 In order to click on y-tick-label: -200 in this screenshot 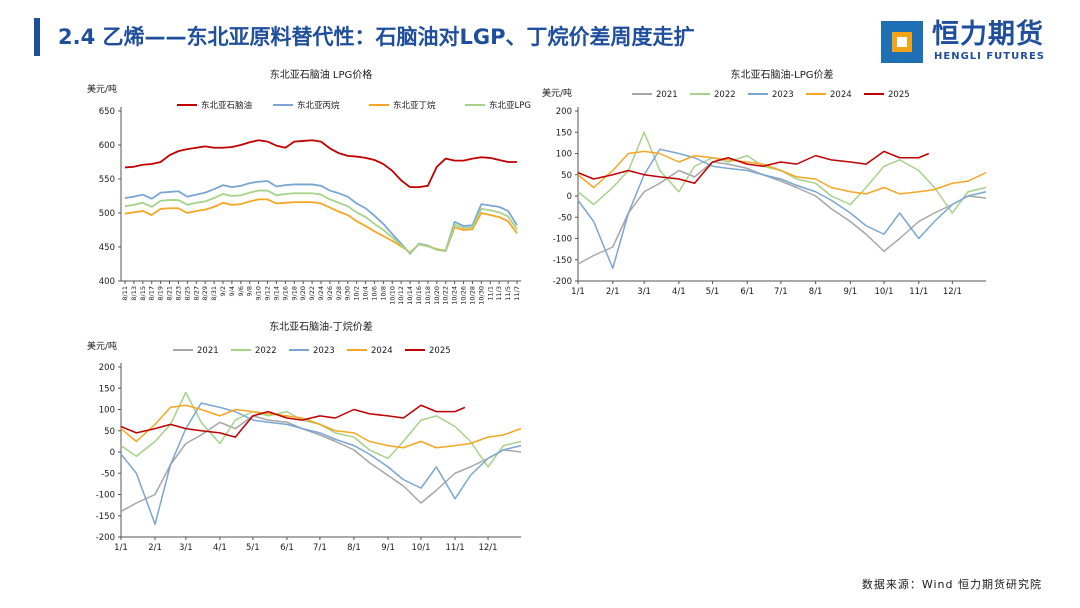, I will do `click(562, 282)`.